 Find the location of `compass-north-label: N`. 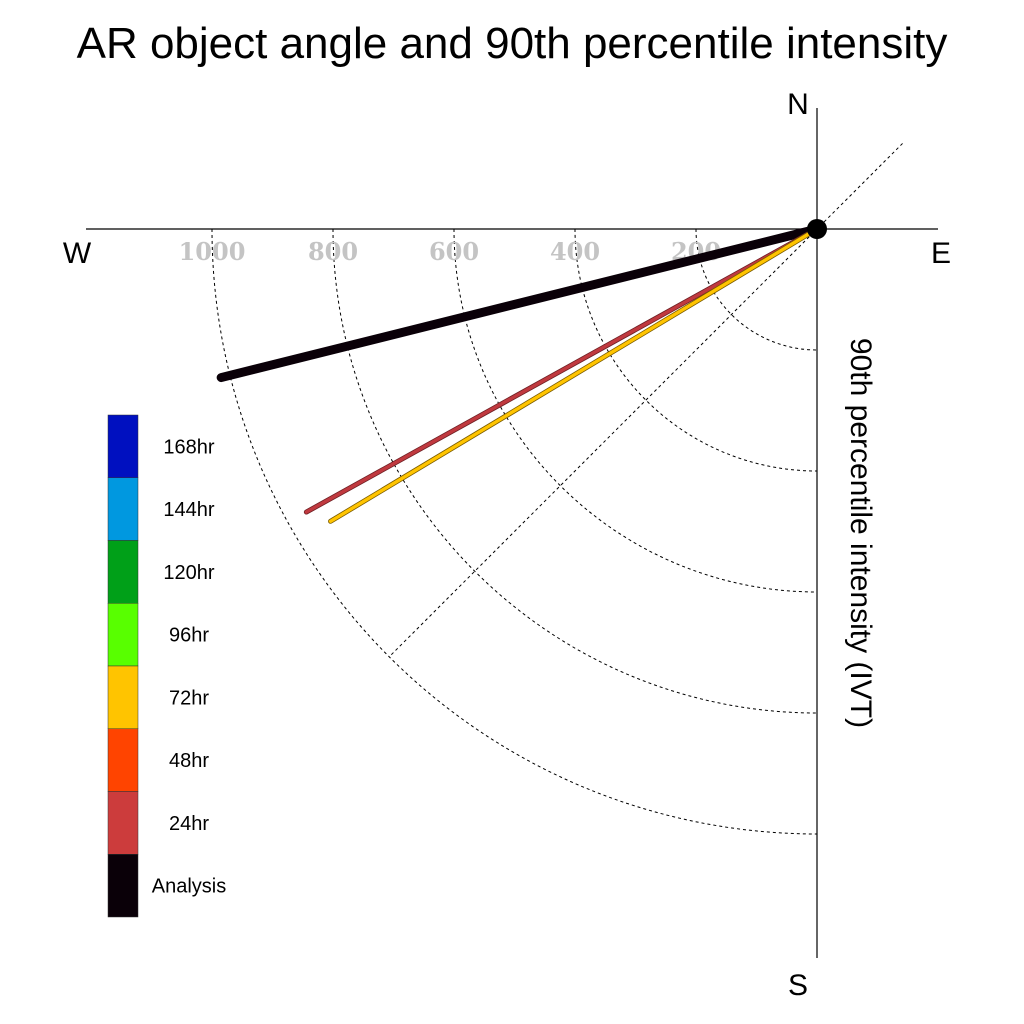

compass-north-label: N is located at coordinates (798, 104).